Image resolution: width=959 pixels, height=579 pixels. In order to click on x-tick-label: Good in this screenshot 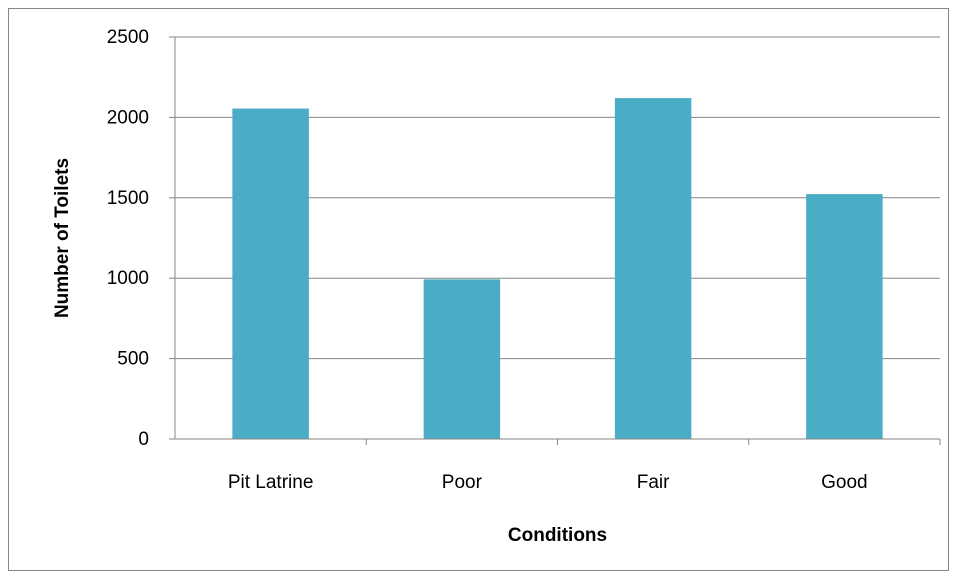, I will do `click(844, 482)`.